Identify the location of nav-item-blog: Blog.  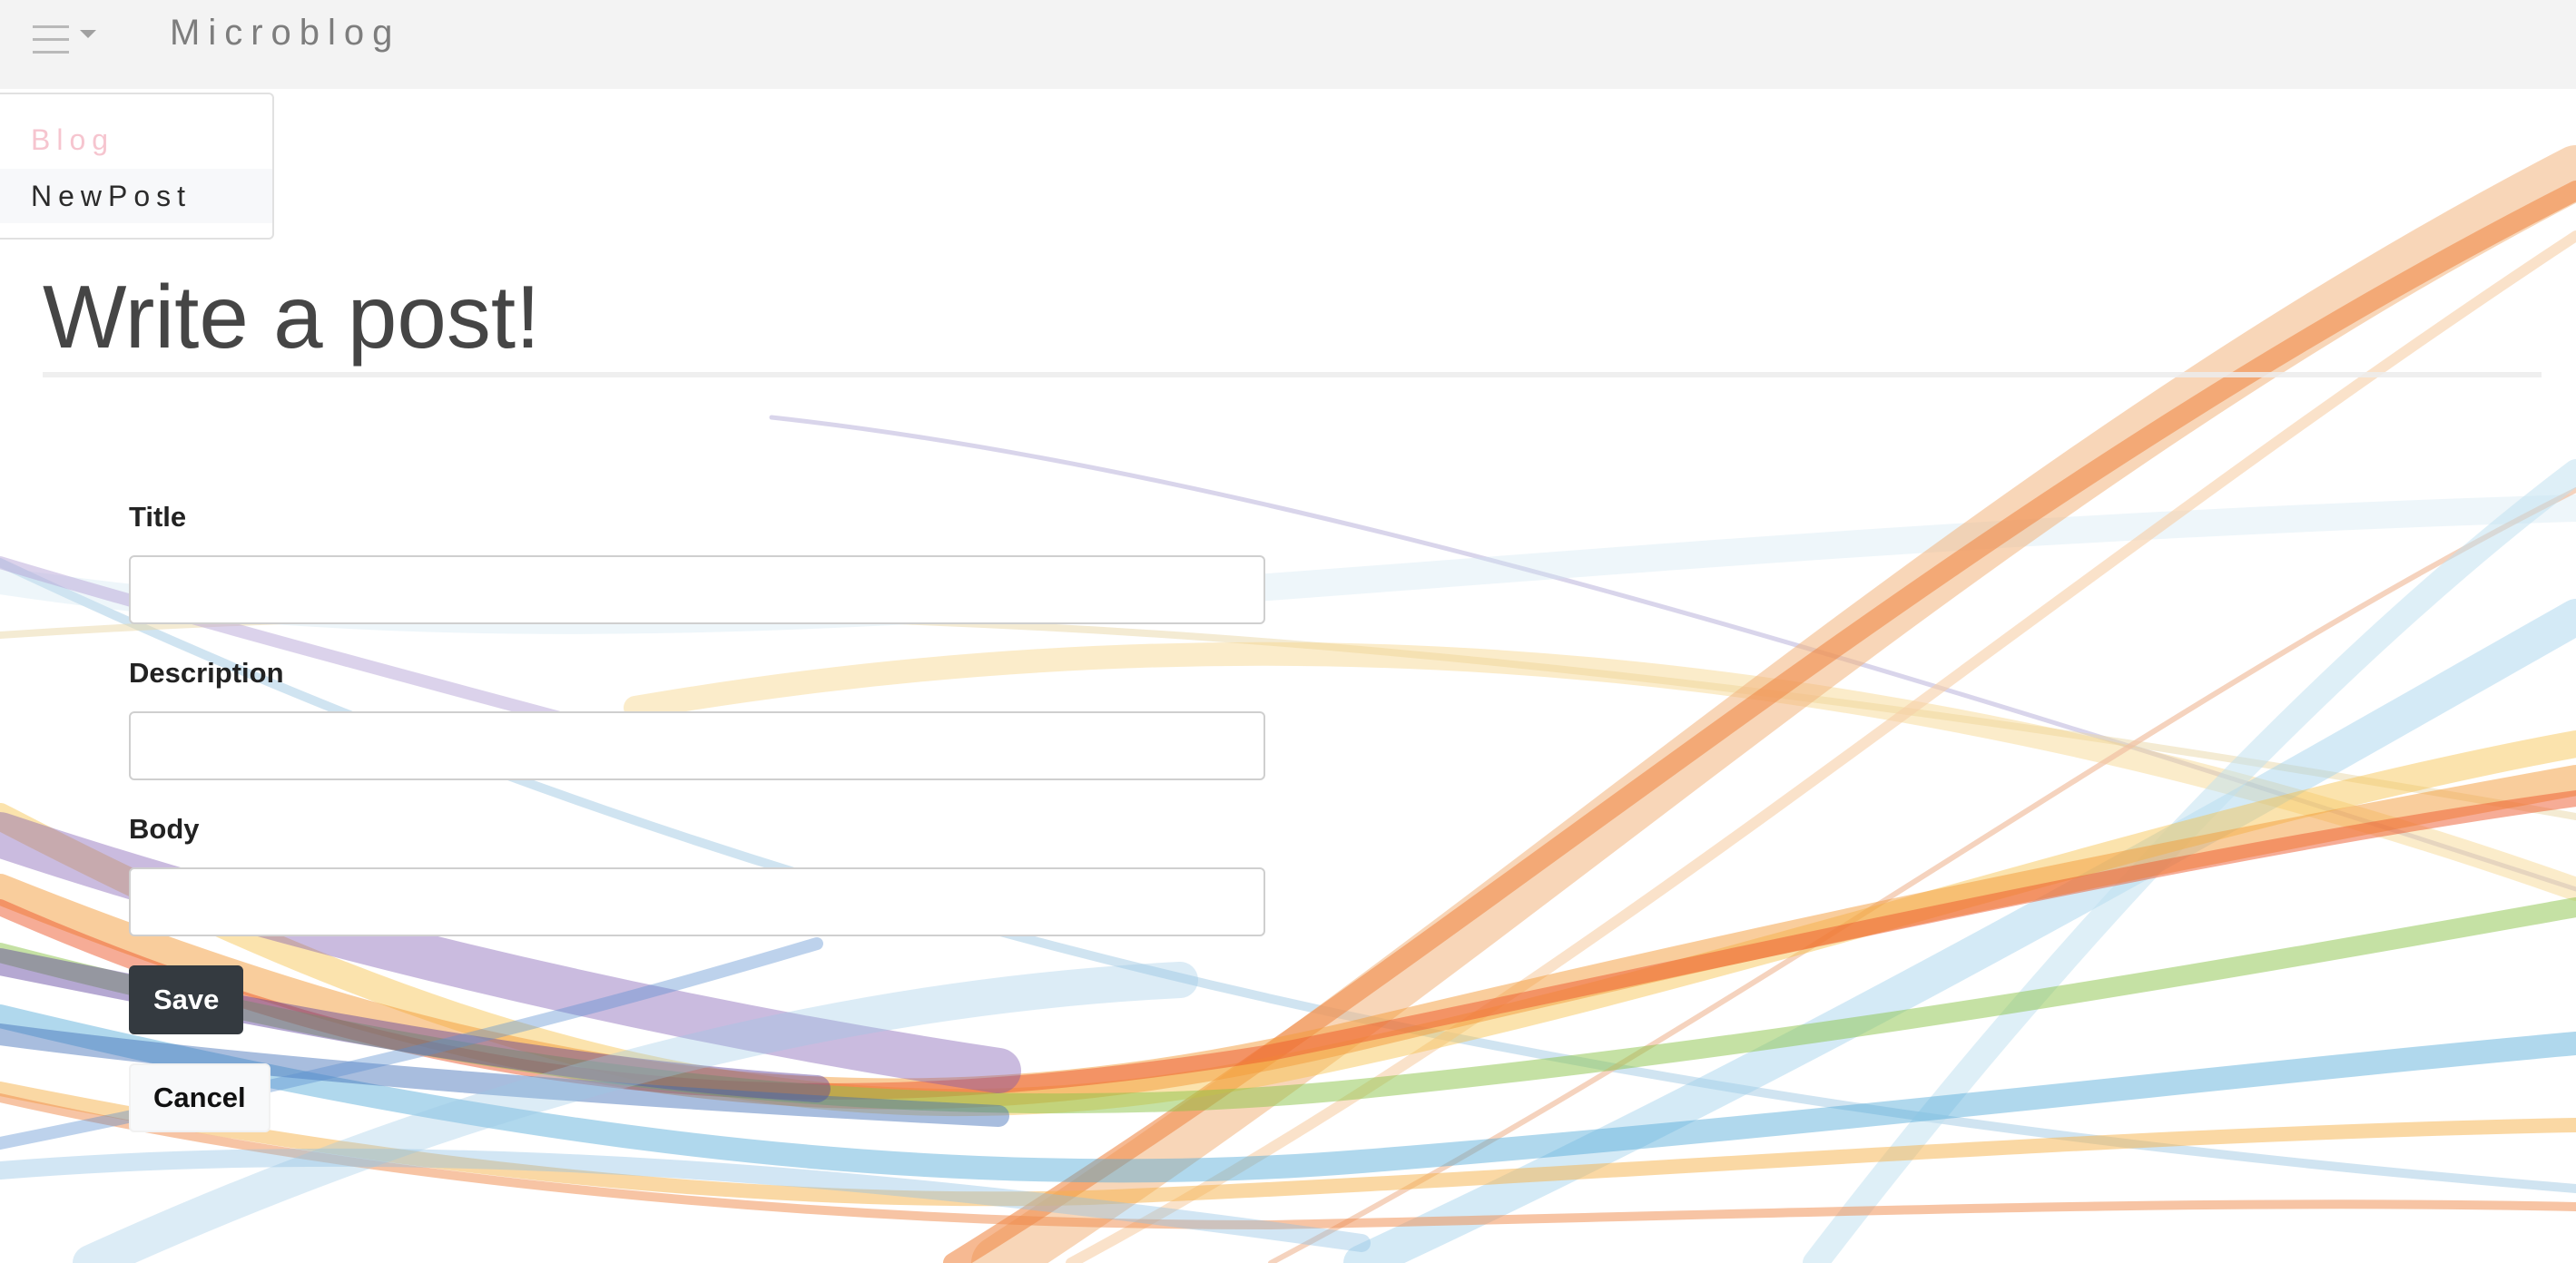
(73, 139).